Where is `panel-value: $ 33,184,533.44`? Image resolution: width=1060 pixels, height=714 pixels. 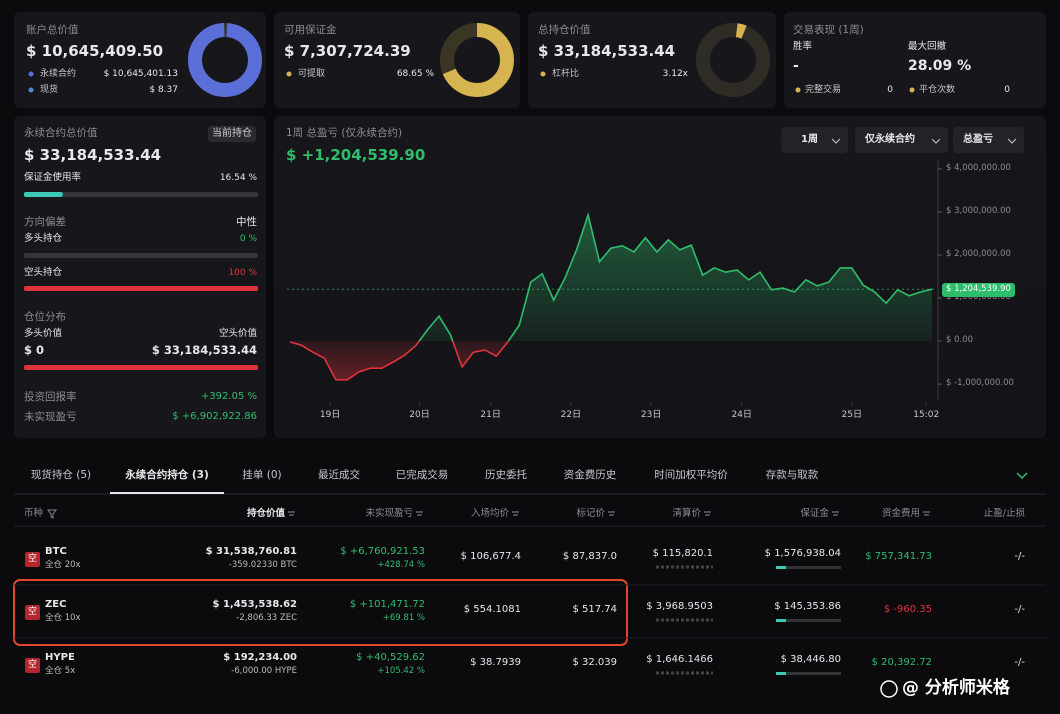 panel-value: $ 33,184,533.44 is located at coordinates (93, 154).